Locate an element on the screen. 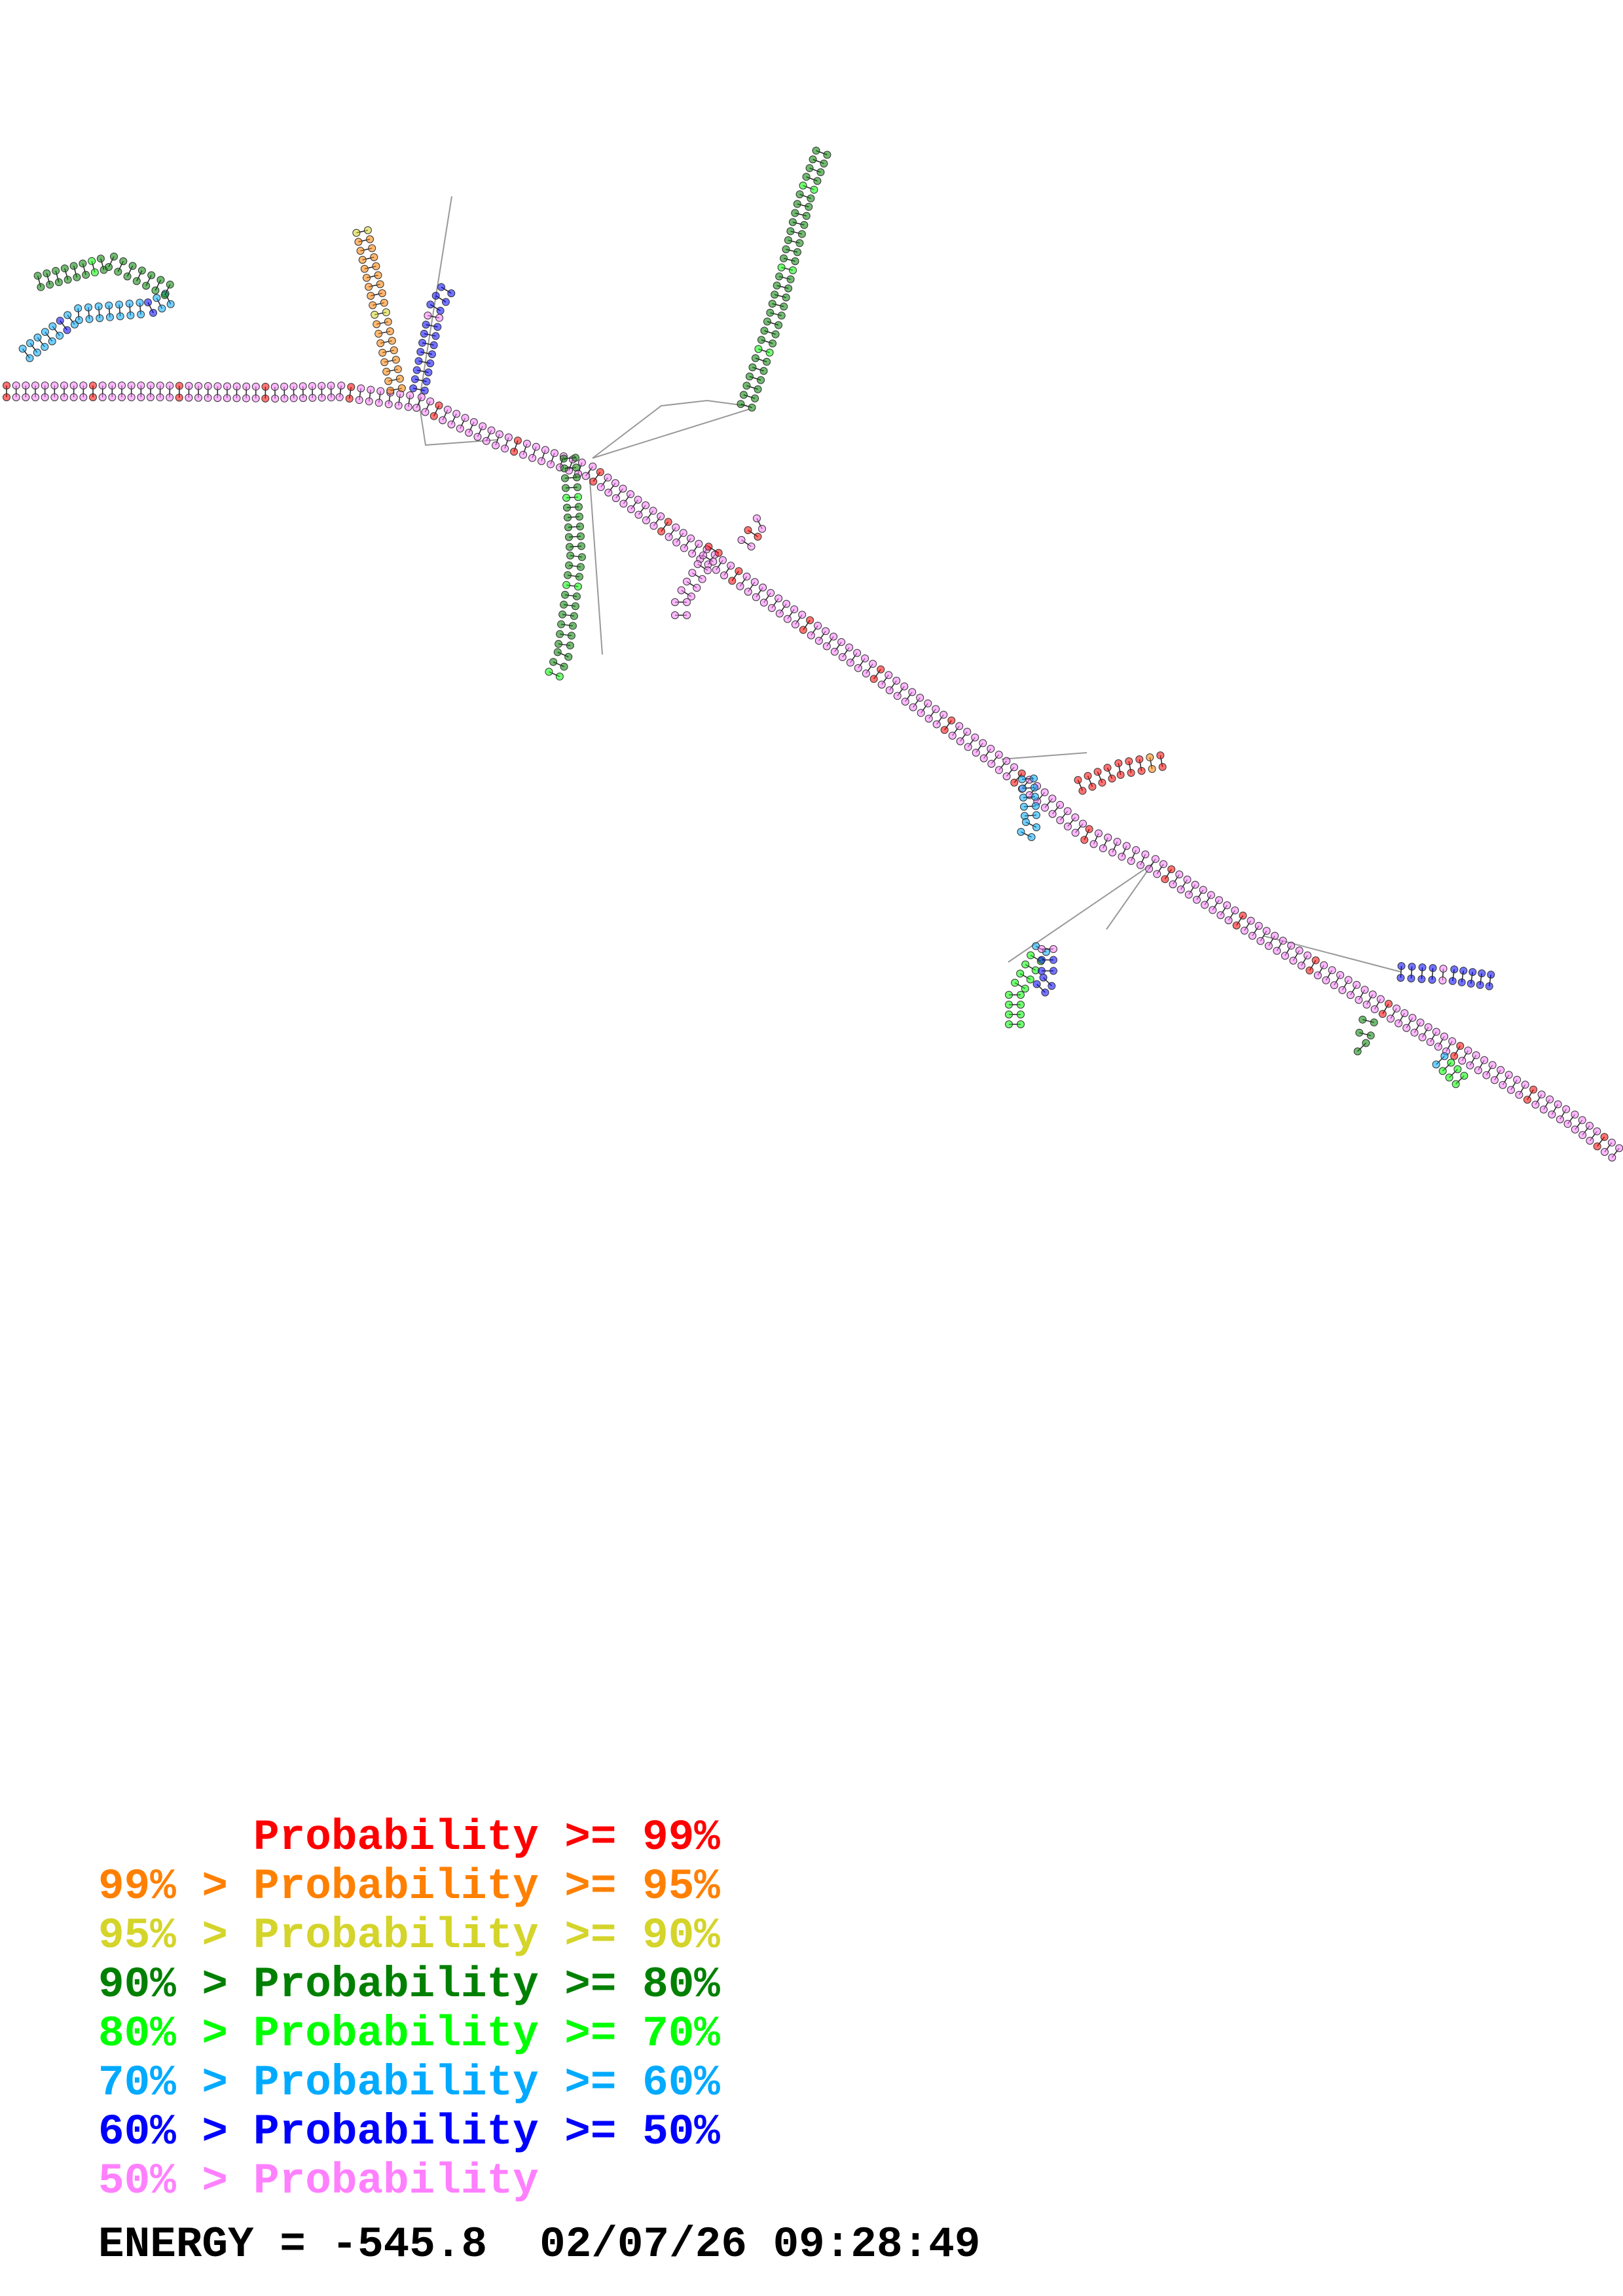 The height and width of the screenshot is (2296, 1623). backbone-link is located at coordinates (1044, 756).